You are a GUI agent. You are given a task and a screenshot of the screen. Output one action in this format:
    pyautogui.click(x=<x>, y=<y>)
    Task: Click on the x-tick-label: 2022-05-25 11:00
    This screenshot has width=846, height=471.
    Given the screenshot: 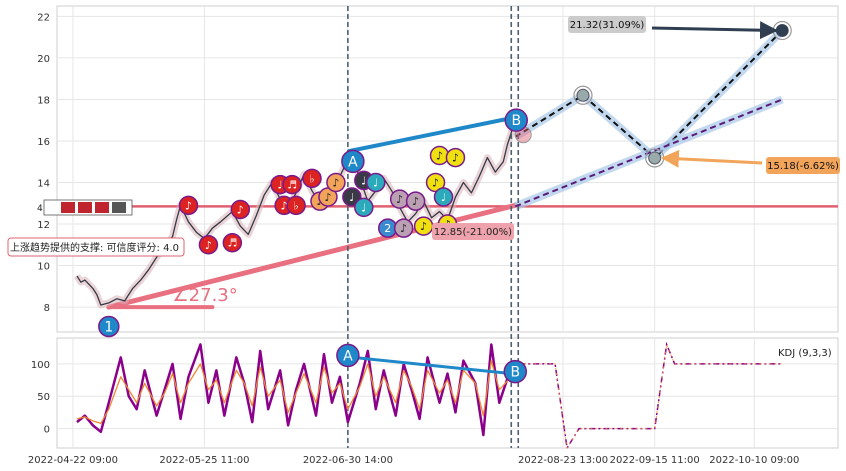 What is the action you would take?
    pyautogui.click(x=204, y=460)
    